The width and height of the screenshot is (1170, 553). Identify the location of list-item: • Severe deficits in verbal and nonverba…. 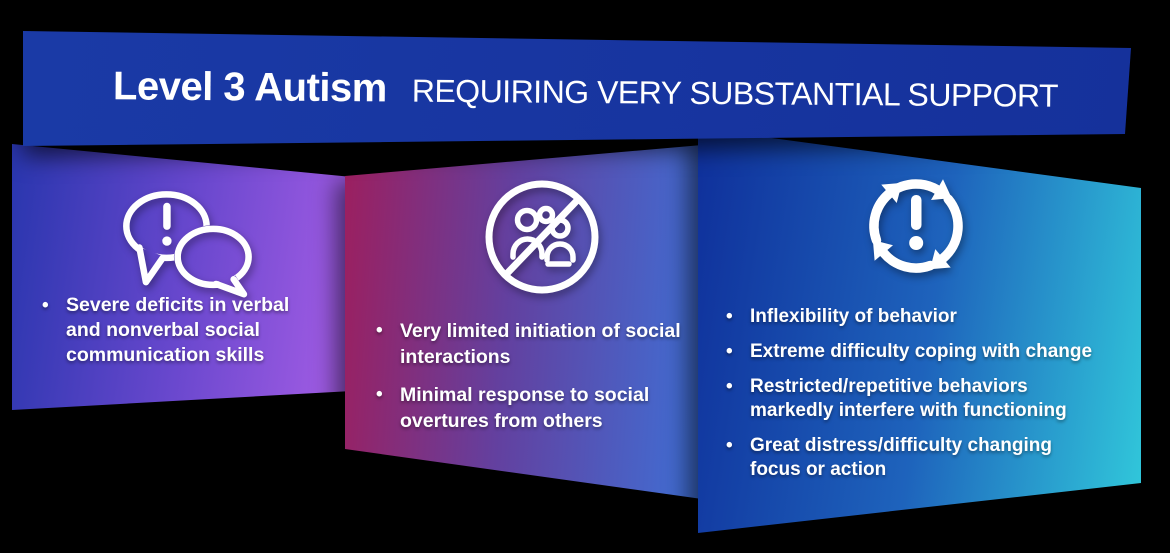
(165, 330).